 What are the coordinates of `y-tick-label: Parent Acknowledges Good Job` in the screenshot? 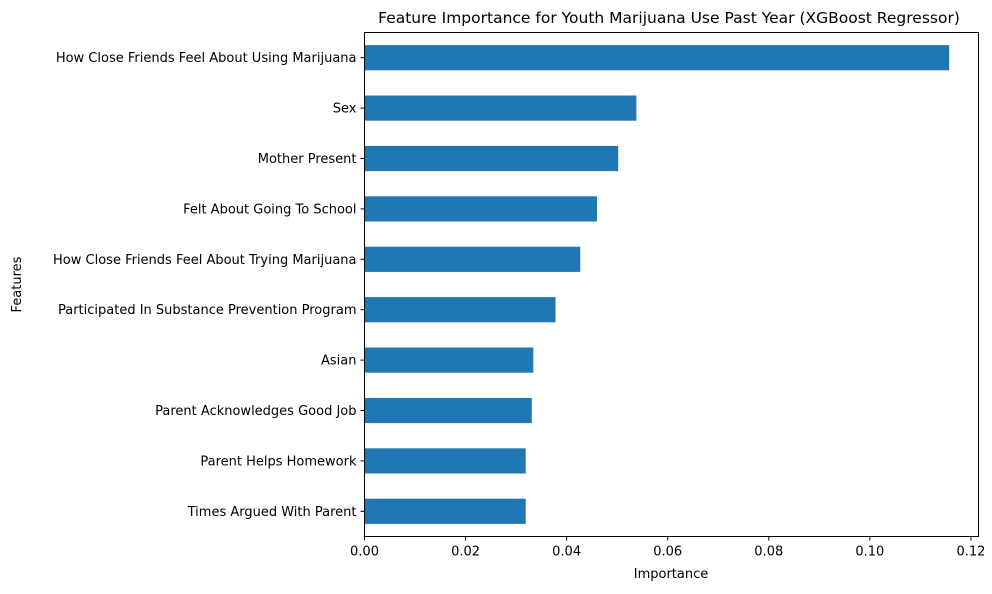 It's located at (255, 411).